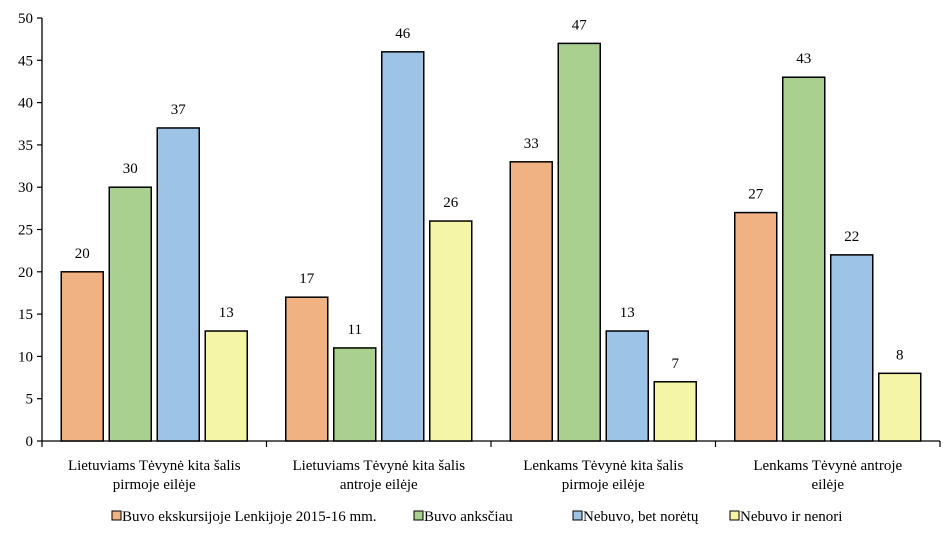  What do you see at coordinates (791, 517) in the screenshot?
I see `legend-label: Nebuvo ir nenori` at bounding box center [791, 517].